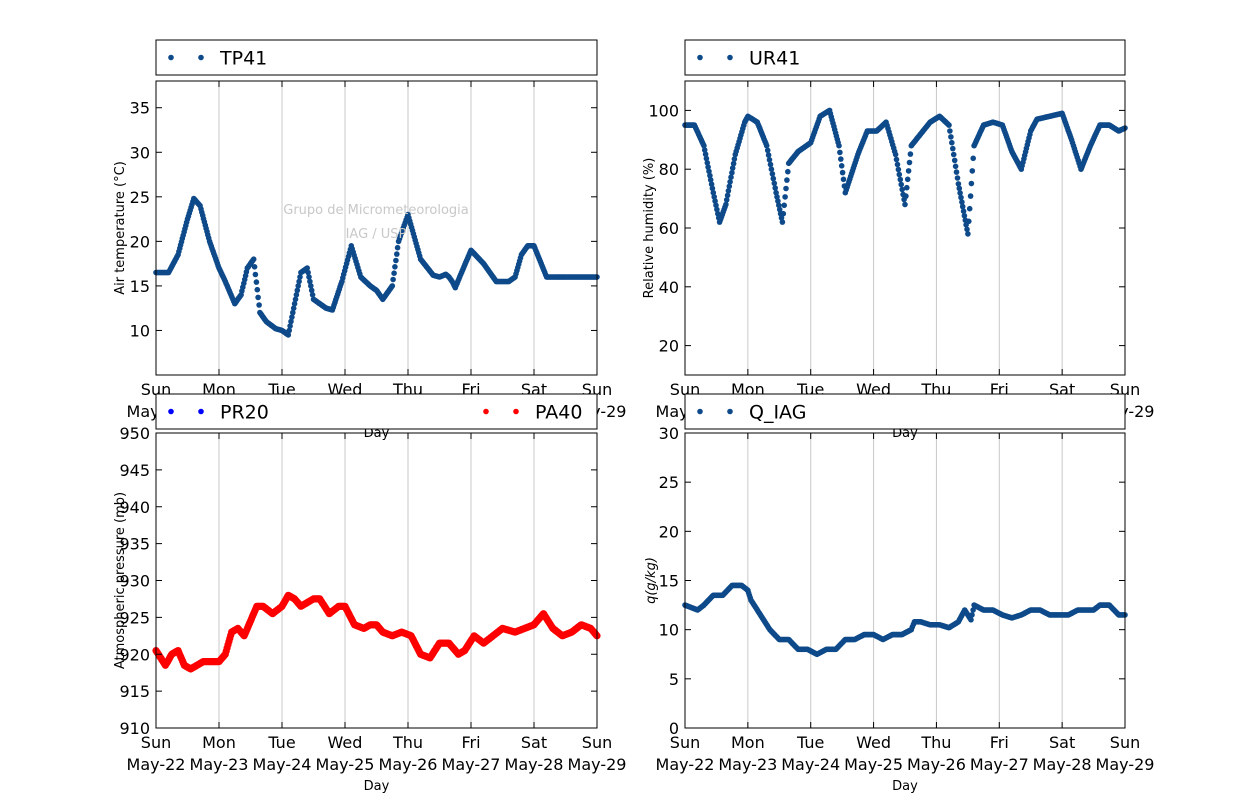 The width and height of the screenshot is (1250, 810). I want to click on x-tick-label-date: May-28, so click(1062, 764).